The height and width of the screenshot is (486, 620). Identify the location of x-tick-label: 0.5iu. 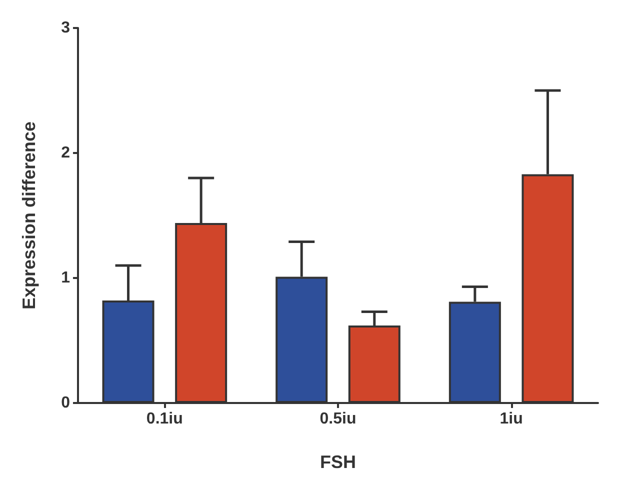
(338, 419).